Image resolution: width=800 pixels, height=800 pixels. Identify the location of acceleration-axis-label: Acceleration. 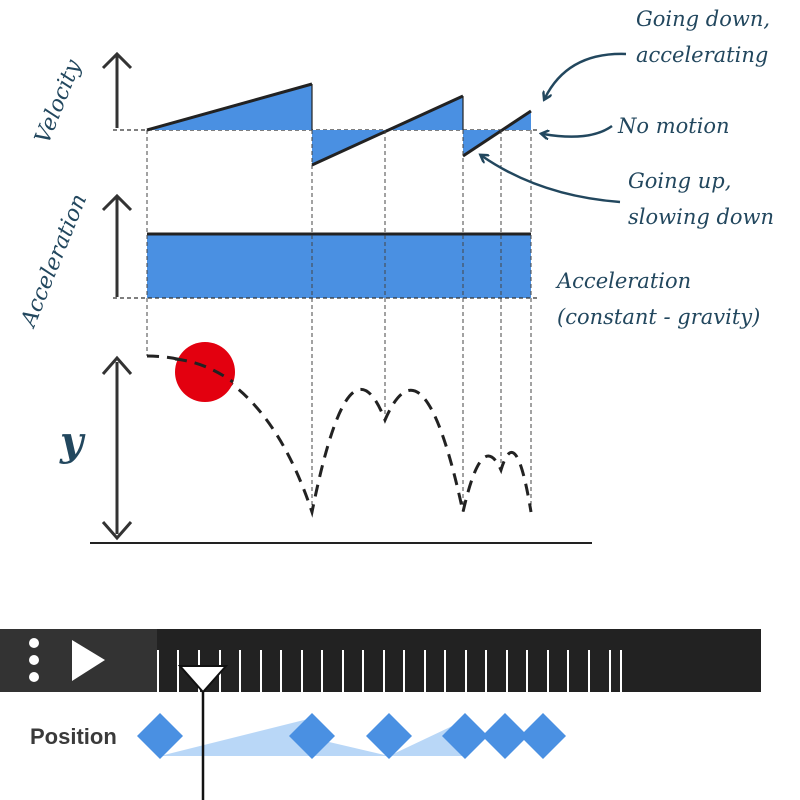
(54, 262).